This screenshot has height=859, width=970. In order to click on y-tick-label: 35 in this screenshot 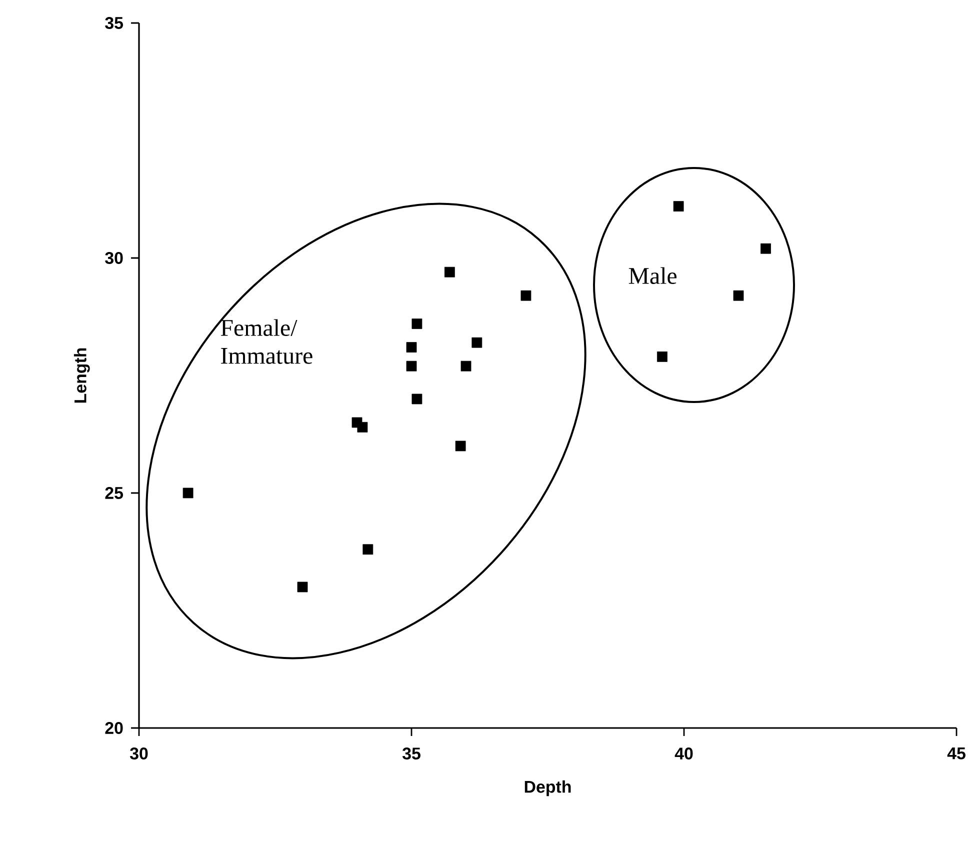, I will do `click(114, 22)`.